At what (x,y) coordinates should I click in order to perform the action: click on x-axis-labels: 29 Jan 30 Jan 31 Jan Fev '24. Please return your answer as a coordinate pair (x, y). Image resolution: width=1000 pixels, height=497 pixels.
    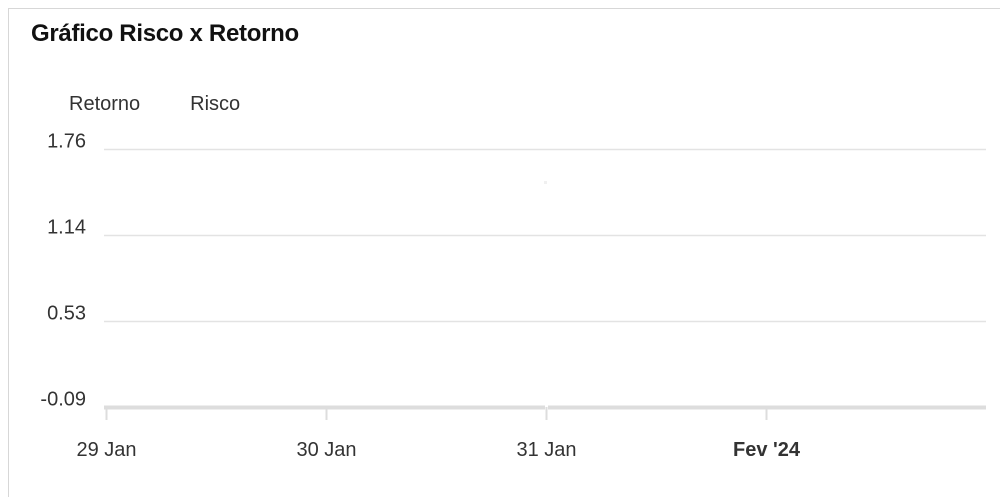
    Looking at the image, I should click on (438, 450).